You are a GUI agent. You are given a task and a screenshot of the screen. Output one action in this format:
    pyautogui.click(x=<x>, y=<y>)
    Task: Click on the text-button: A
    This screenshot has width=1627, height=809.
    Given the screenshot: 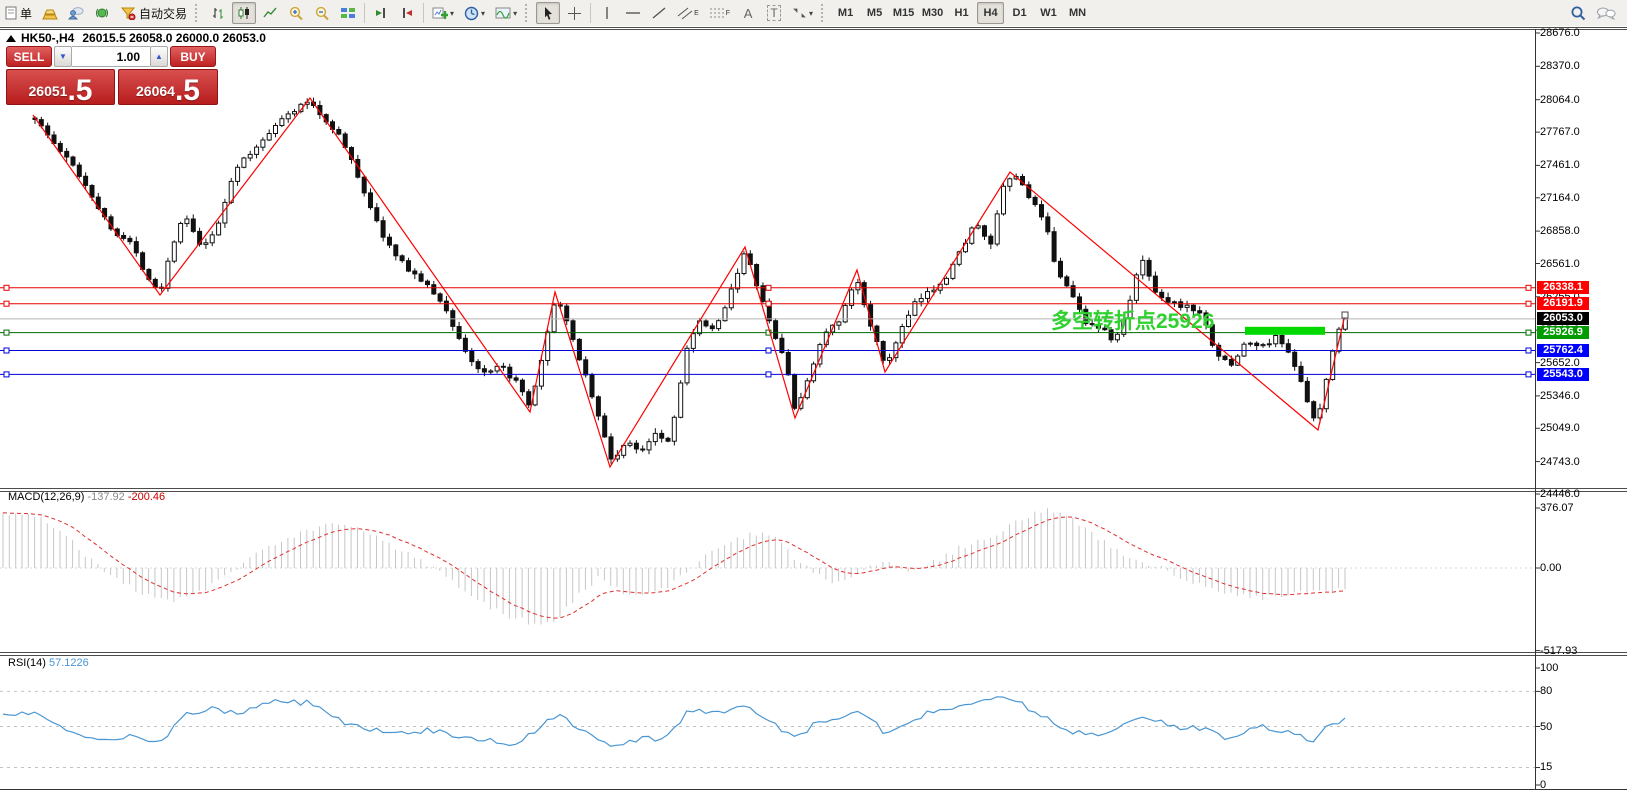 What is the action you would take?
    pyautogui.click(x=748, y=13)
    